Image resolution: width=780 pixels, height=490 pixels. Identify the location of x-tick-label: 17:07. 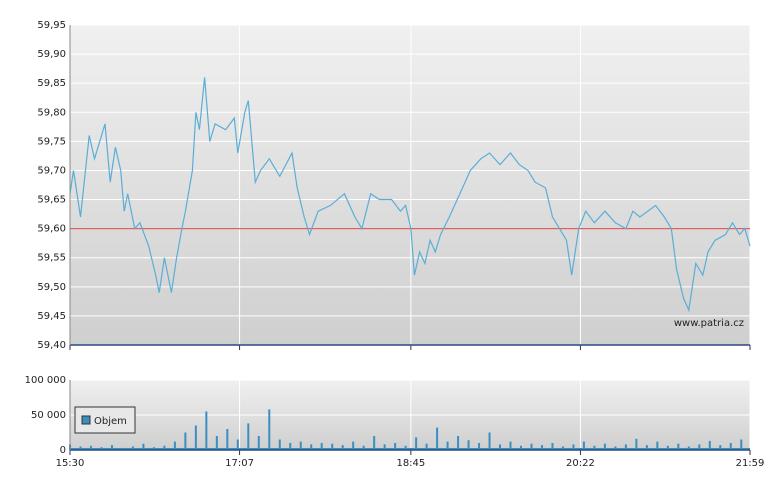
(239, 463).